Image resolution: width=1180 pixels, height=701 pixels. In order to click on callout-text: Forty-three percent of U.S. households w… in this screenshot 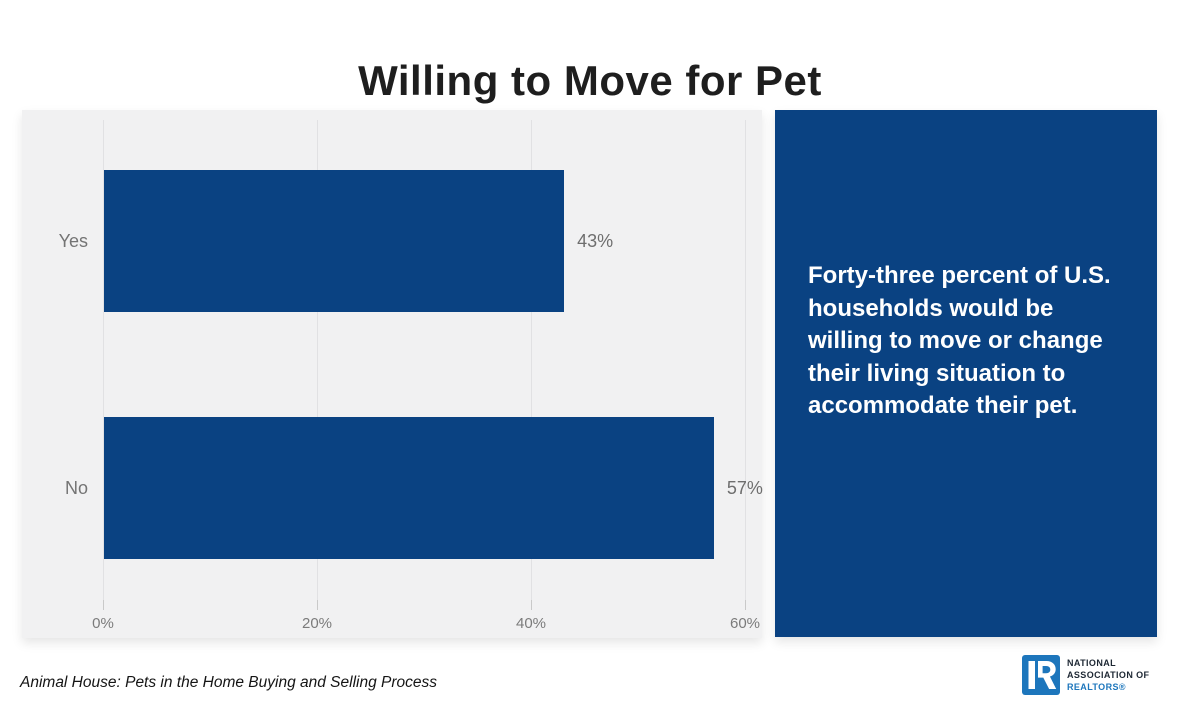, I will do `click(959, 340)`.